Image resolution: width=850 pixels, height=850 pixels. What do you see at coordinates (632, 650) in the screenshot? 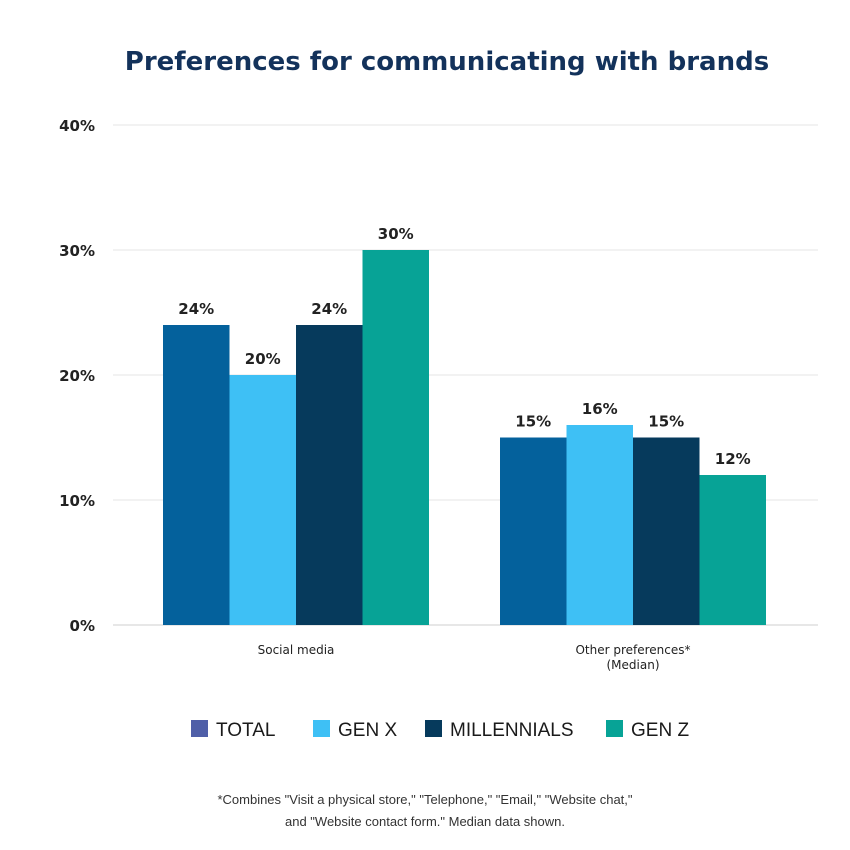
I see `x-category-label-line: Other preferences*` at bounding box center [632, 650].